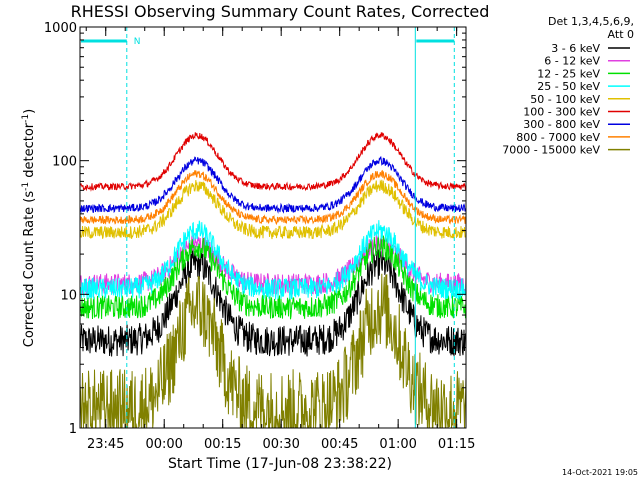  Describe the element at coordinates (60, 28) in the screenshot. I see `y-tick-label: 1000` at that location.